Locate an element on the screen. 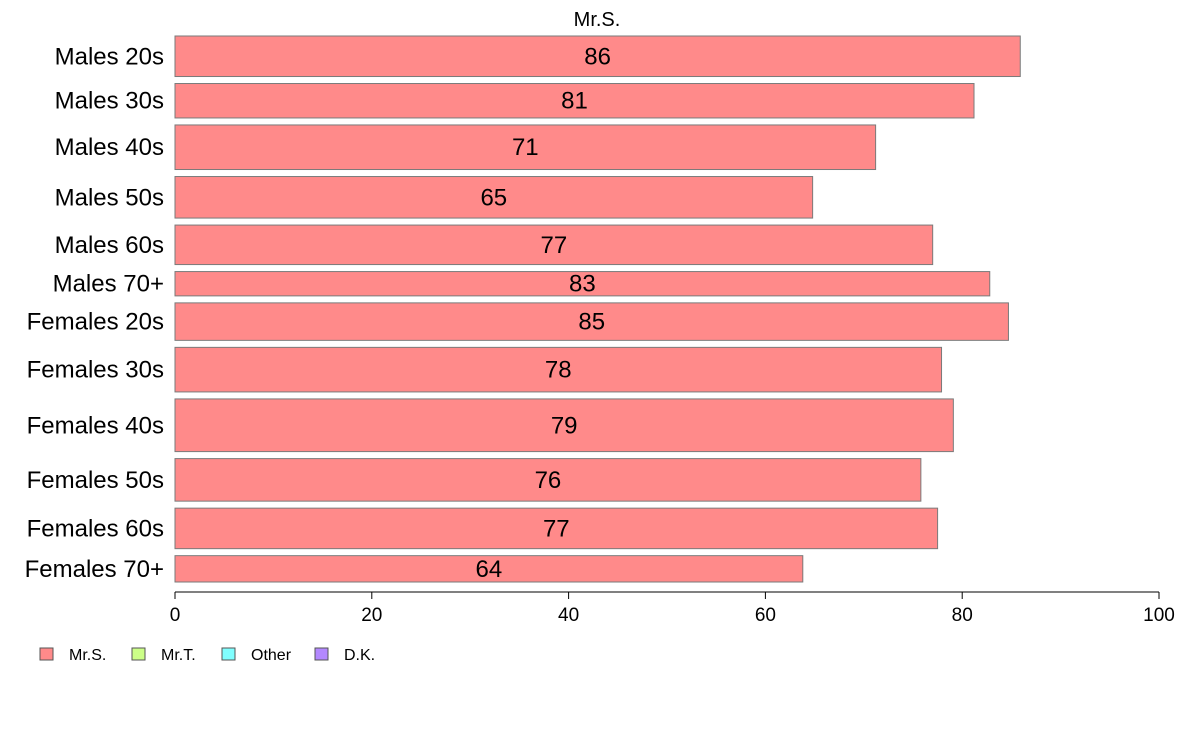 Image resolution: width=1188 pixels, height=736 pixels. x-tick-label-0: 0 is located at coordinates (175, 615).